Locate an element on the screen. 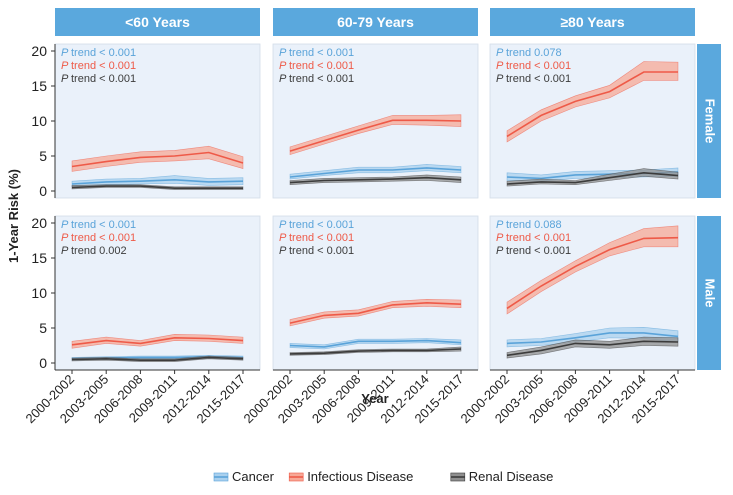 This screenshot has height=495, width=733. y-tick-label-0-4: 20 is located at coordinates (39, 51).